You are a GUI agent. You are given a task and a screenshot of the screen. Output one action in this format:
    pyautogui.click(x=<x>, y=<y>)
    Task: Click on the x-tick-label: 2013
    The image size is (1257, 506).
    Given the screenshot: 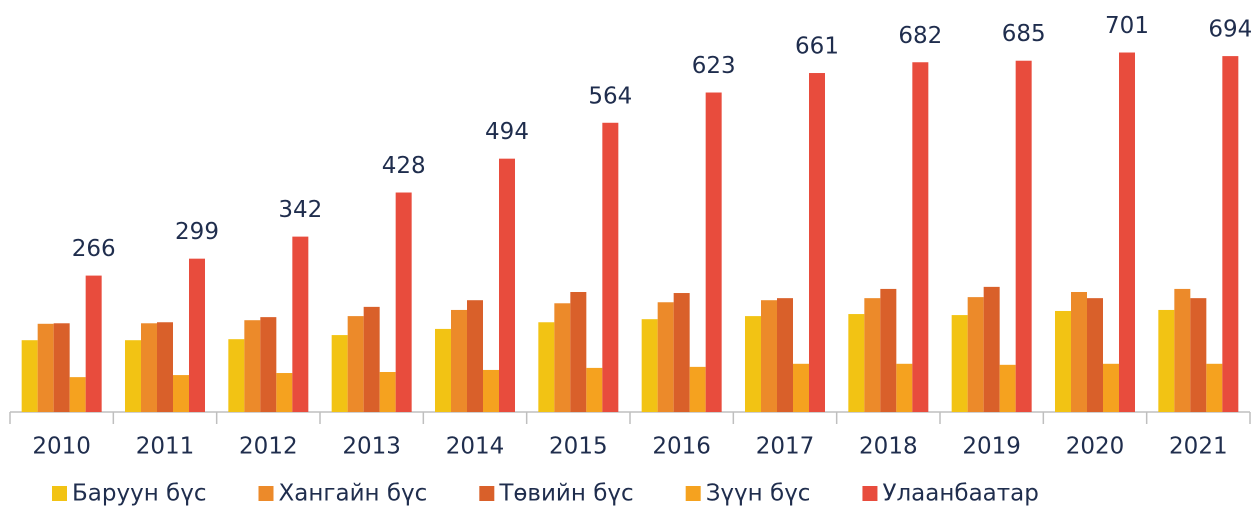 What is the action you would take?
    pyautogui.click(x=371, y=447)
    